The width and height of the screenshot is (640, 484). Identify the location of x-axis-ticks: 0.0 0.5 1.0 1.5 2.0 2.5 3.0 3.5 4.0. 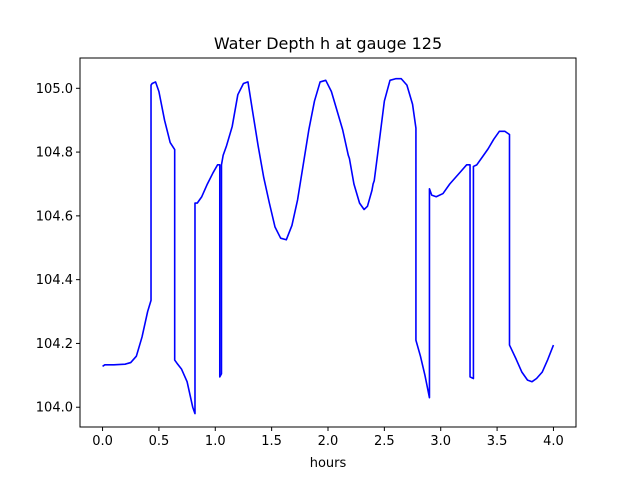
(328, 438).